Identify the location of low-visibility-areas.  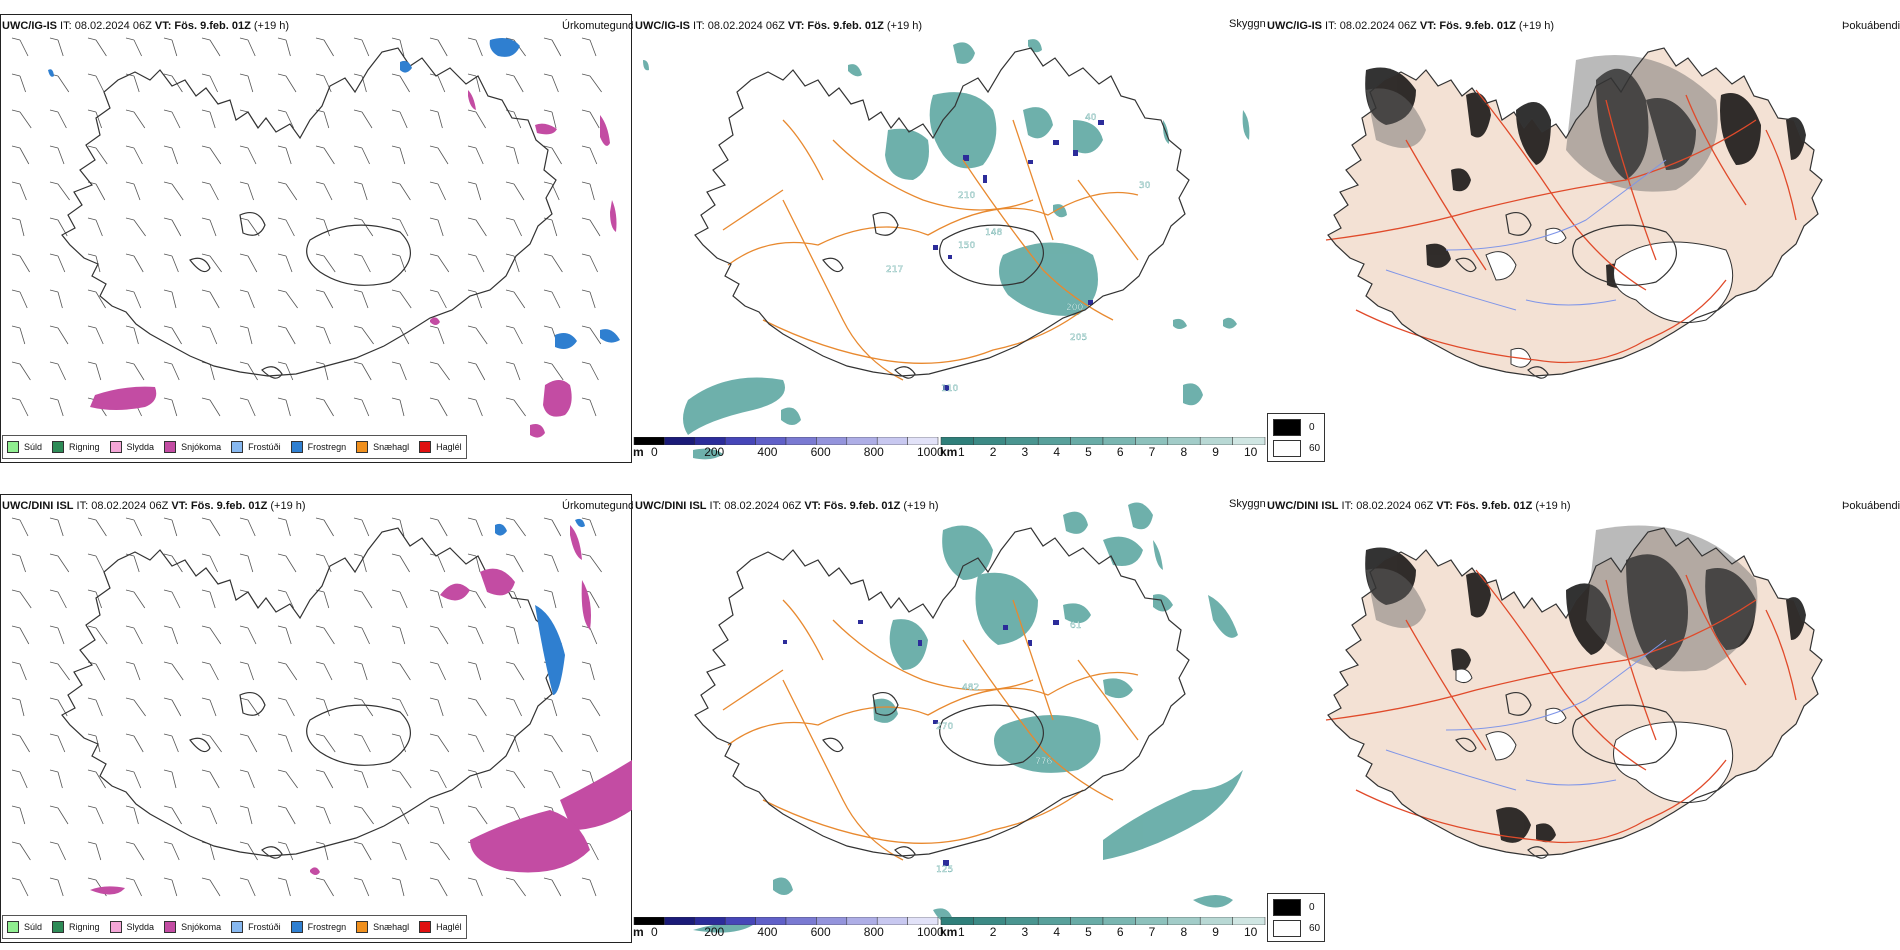
(946, 249).